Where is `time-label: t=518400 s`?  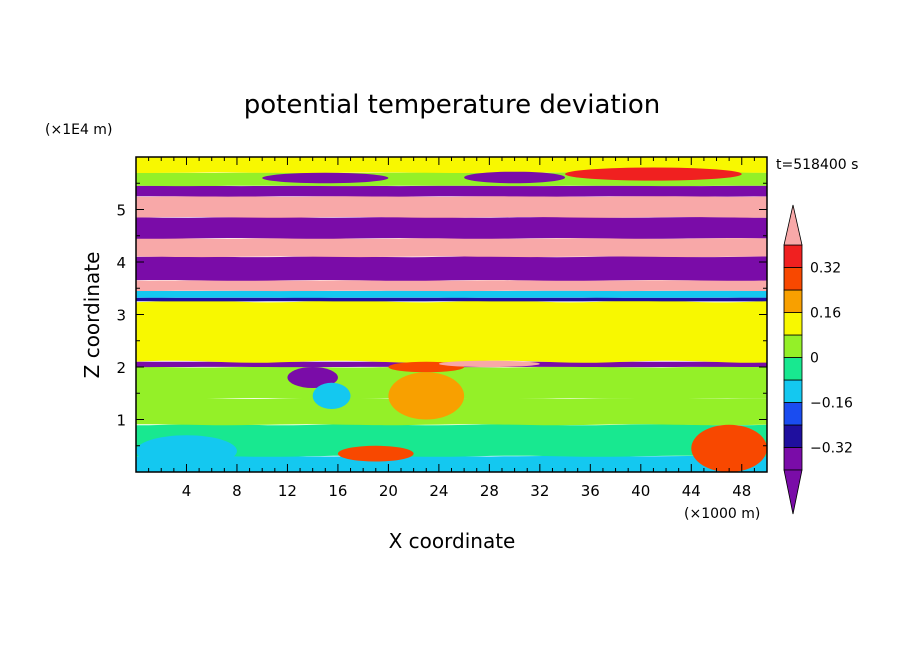
time-label: t=518400 s is located at coordinates (817, 165).